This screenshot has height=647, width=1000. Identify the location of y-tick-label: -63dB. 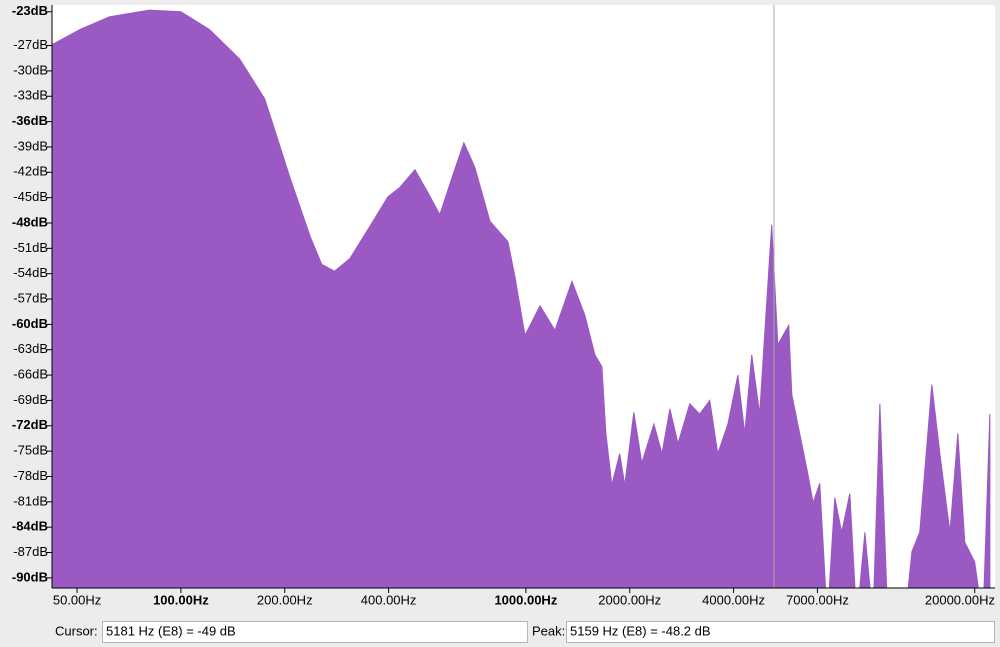
(30, 348).